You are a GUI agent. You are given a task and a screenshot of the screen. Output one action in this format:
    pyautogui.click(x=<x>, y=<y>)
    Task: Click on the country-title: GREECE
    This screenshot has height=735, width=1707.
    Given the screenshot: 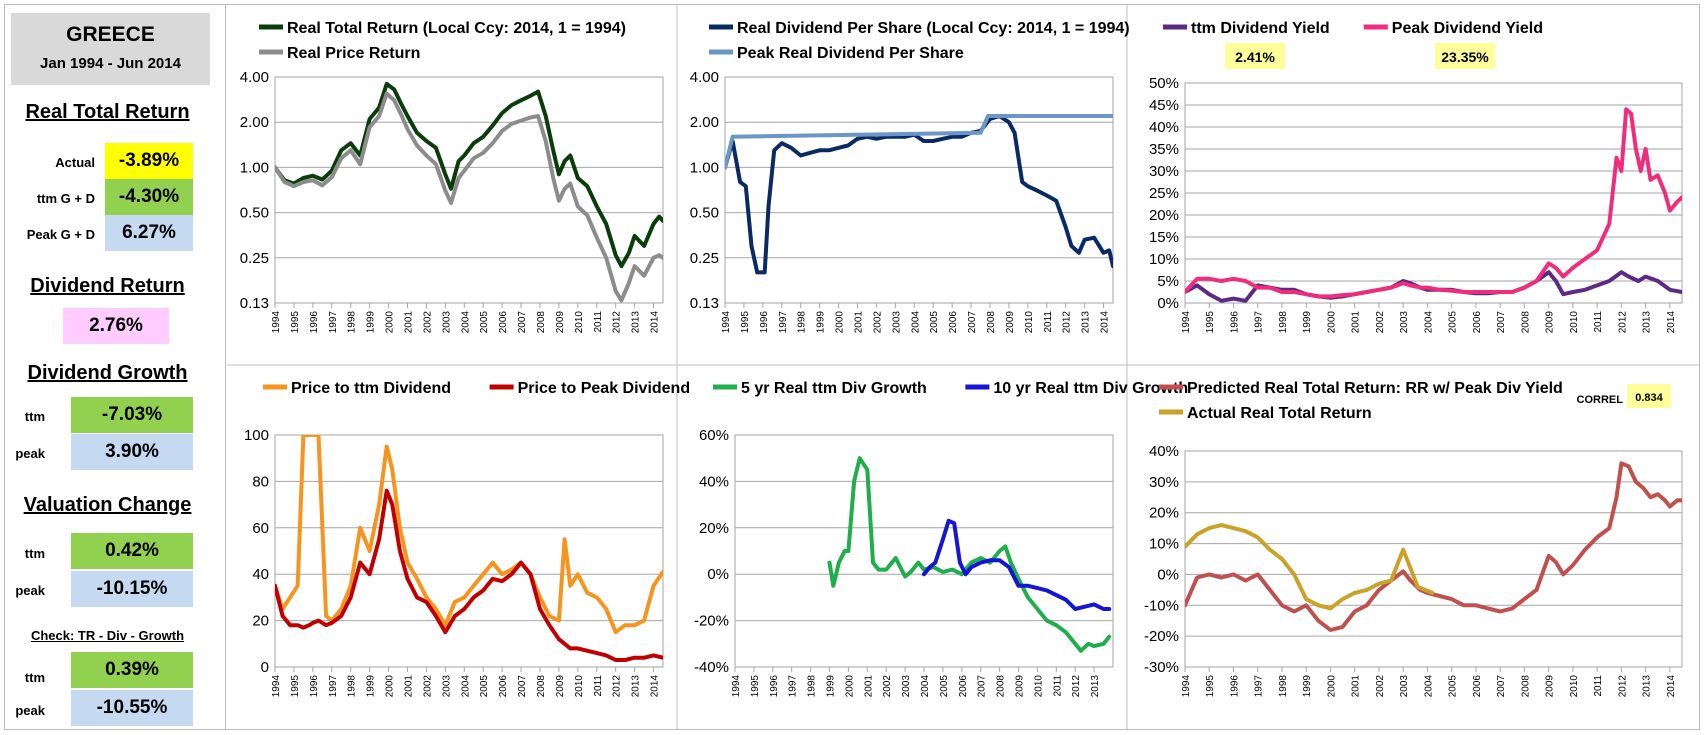 What is the action you would take?
    pyautogui.click(x=110, y=34)
    